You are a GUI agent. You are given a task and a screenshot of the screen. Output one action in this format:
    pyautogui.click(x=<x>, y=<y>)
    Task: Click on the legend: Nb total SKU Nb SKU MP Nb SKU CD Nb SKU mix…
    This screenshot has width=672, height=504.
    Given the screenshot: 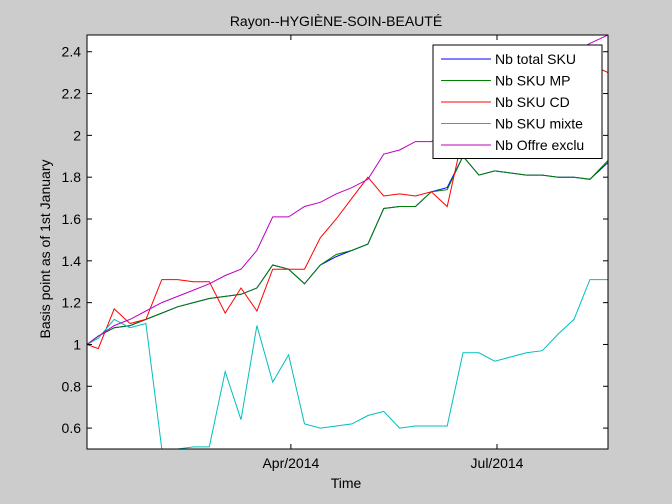 What is the action you would take?
    pyautogui.click(x=517, y=101)
    